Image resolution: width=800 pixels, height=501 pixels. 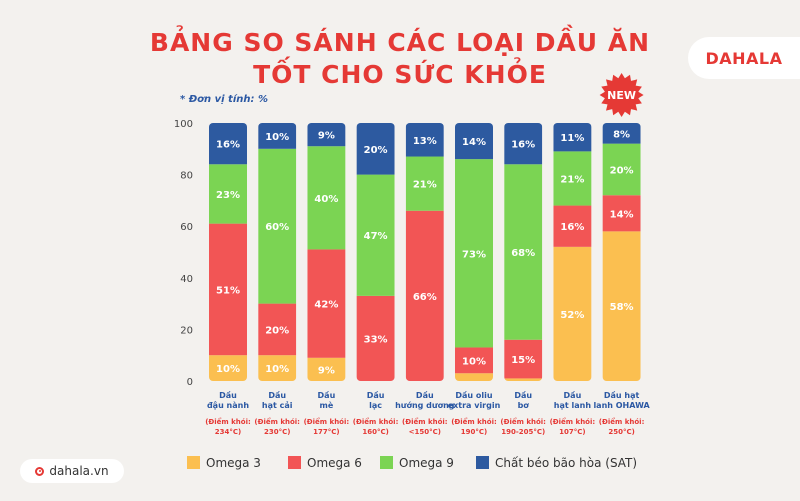 I want to click on data-label-omega6: 10%, so click(x=474, y=361).